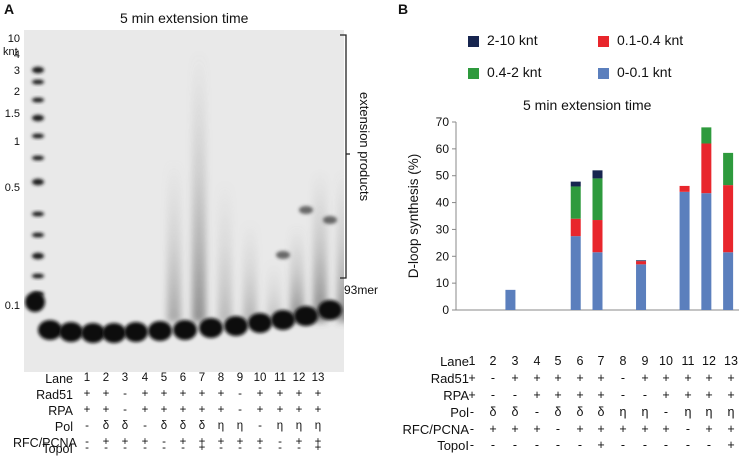 The height and width of the screenshot is (458, 745). Describe the element at coordinates (644, 72) in the screenshot. I see `legend-label-0-0.1: 0-0.1 knt` at that location.